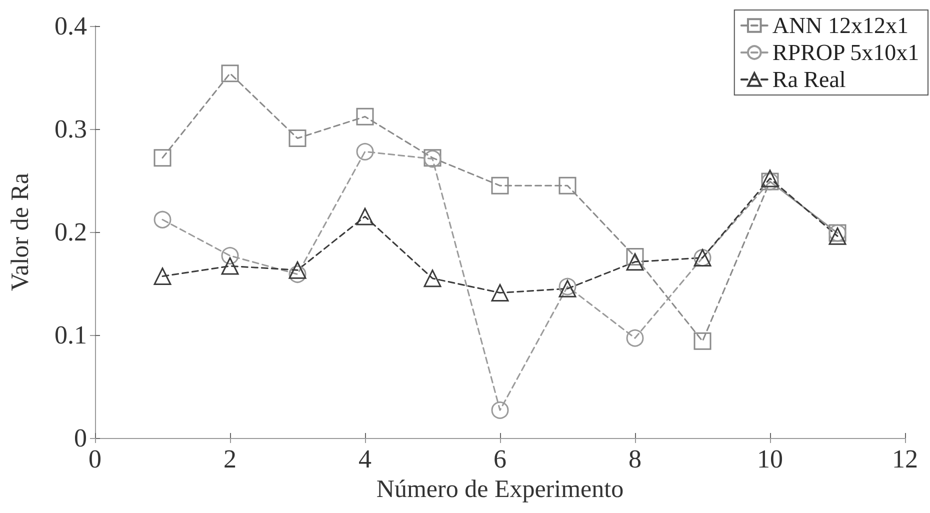 Image resolution: width=930 pixels, height=513 pixels. What do you see at coordinates (500, 489) in the screenshot?
I see `x-axis-title: Número de Experimento` at bounding box center [500, 489].